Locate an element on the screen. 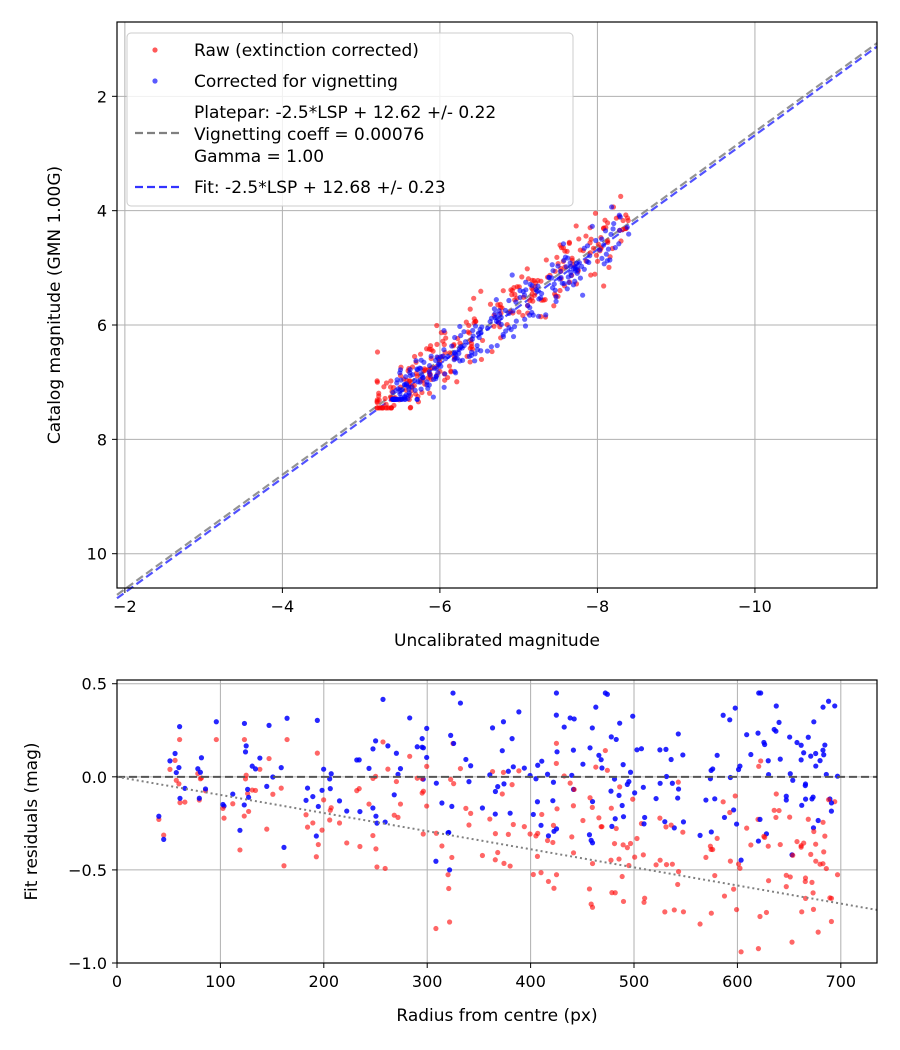 The width and height of the screenshot is (900, 1050). legend-label-fit: Fit: -2.5*LSP + 12.68 +/- 0.23 is located at coordinates (320, 188).